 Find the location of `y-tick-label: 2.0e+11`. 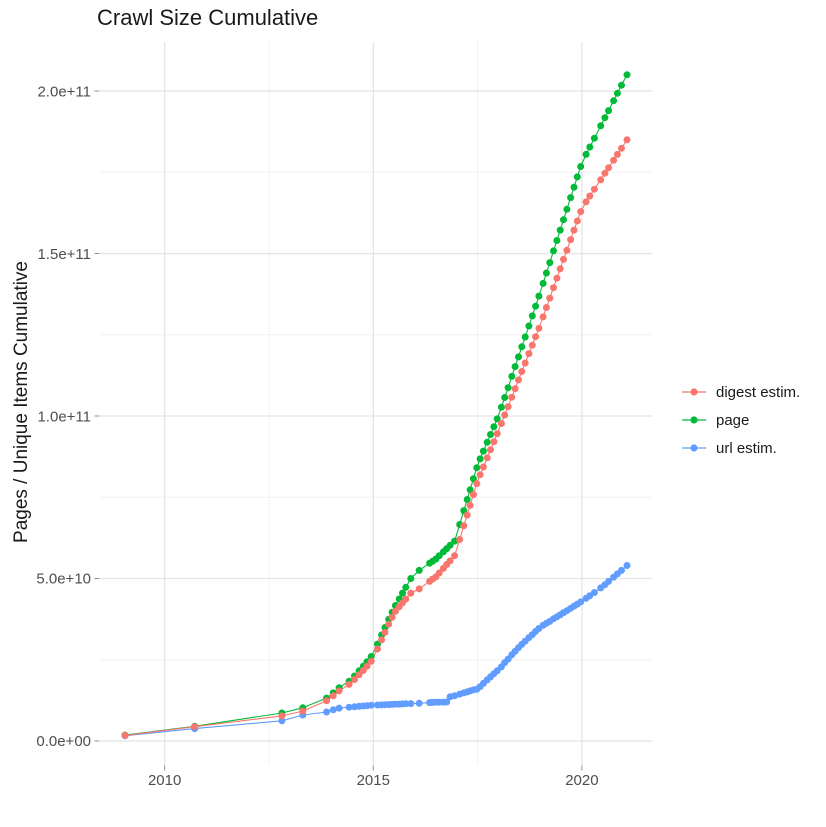

y-tick-label: 2.0e+11 is located at coordinates (64, 91).